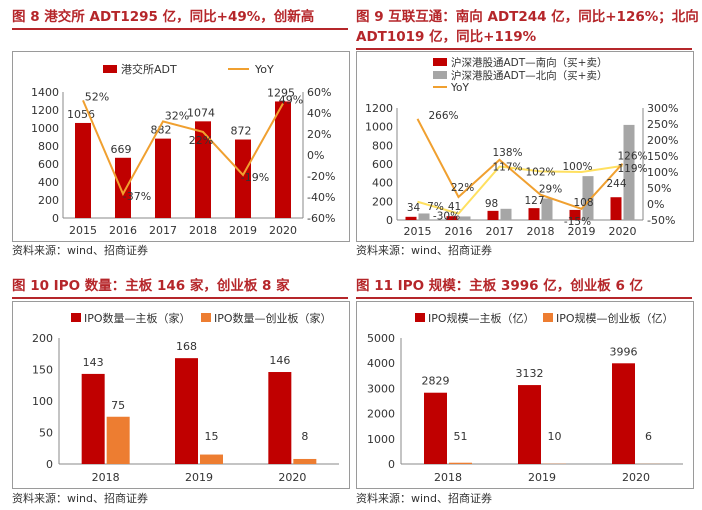 This screenshot has width=702, height=510. What do you see at coordinates (491, 204) in the screenshot?
I see `bar-label: 98` at bounding box center [491, 204].